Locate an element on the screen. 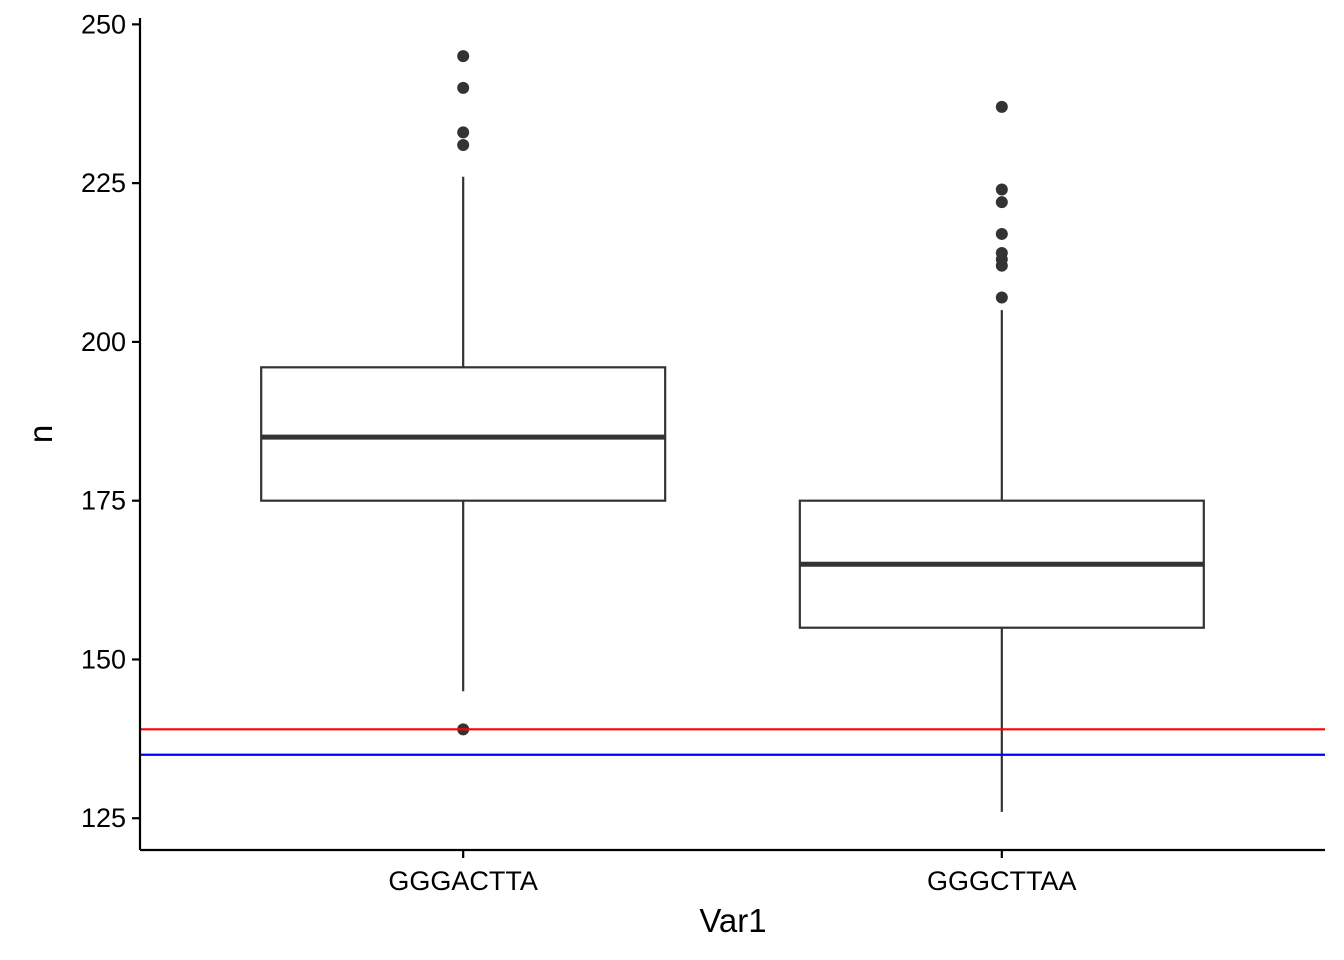 The height and width of the screenshot is (960, 1344). y-axis-title: n is located at coordinates (40, 434).